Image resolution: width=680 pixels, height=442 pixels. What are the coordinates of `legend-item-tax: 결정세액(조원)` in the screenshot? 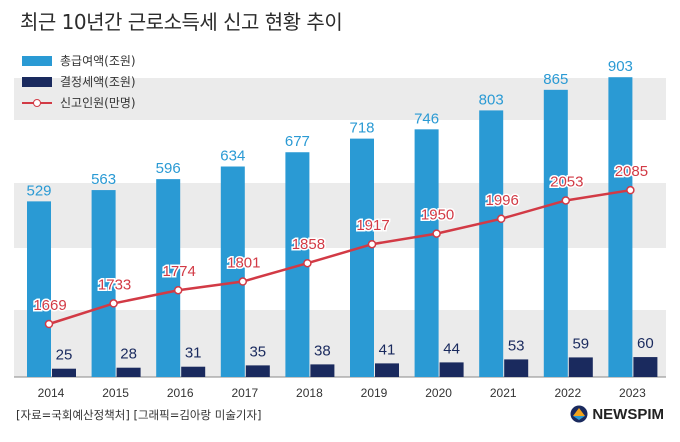 It's located at (79, 81).